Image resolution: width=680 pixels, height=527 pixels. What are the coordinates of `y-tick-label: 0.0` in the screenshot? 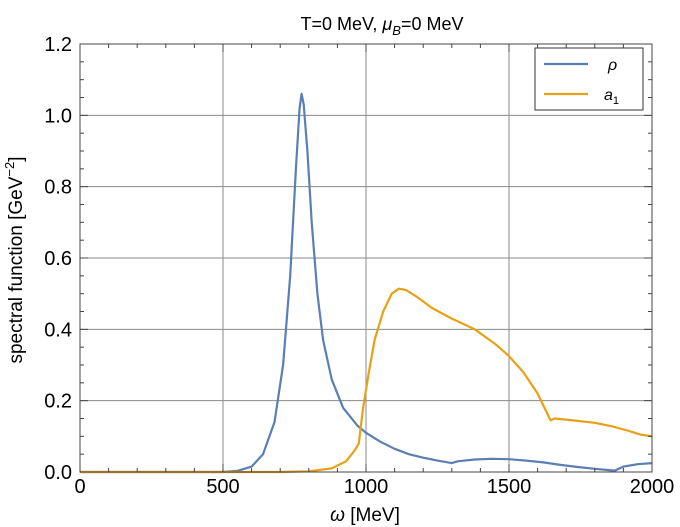 It's located at (58, 473).